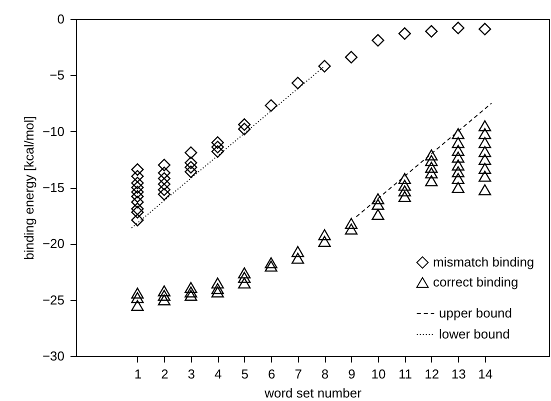 This screenshot has width=551, height=401. Describe the element at coordinates (483, 262) in the screenshot. I see `legend-label: mismatch binding` at that location.